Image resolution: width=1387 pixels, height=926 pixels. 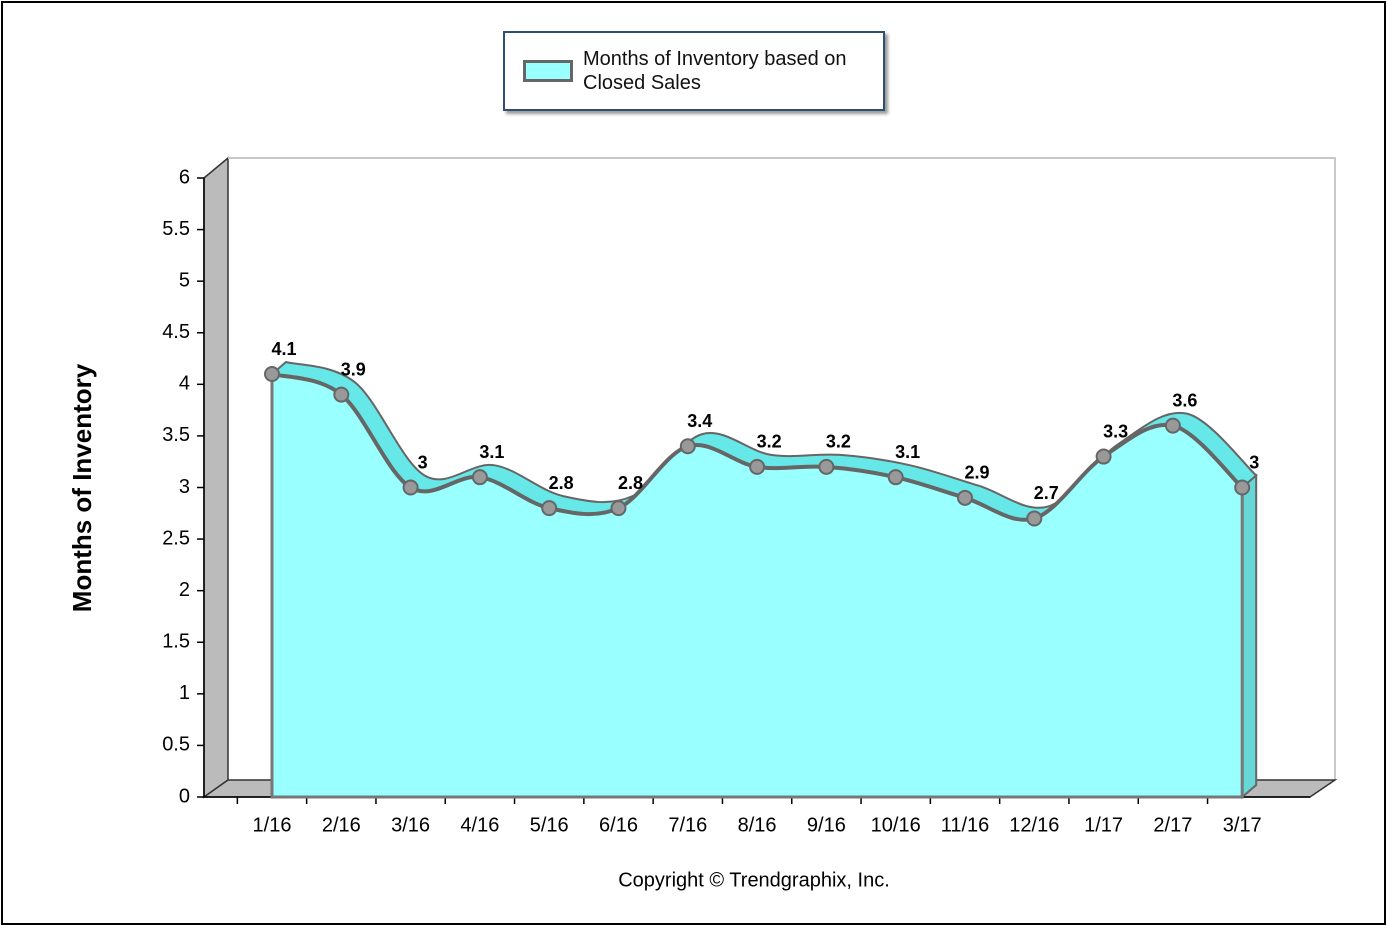 I want to click on x-tick-label: 9/16, so click(x=826, y=825).